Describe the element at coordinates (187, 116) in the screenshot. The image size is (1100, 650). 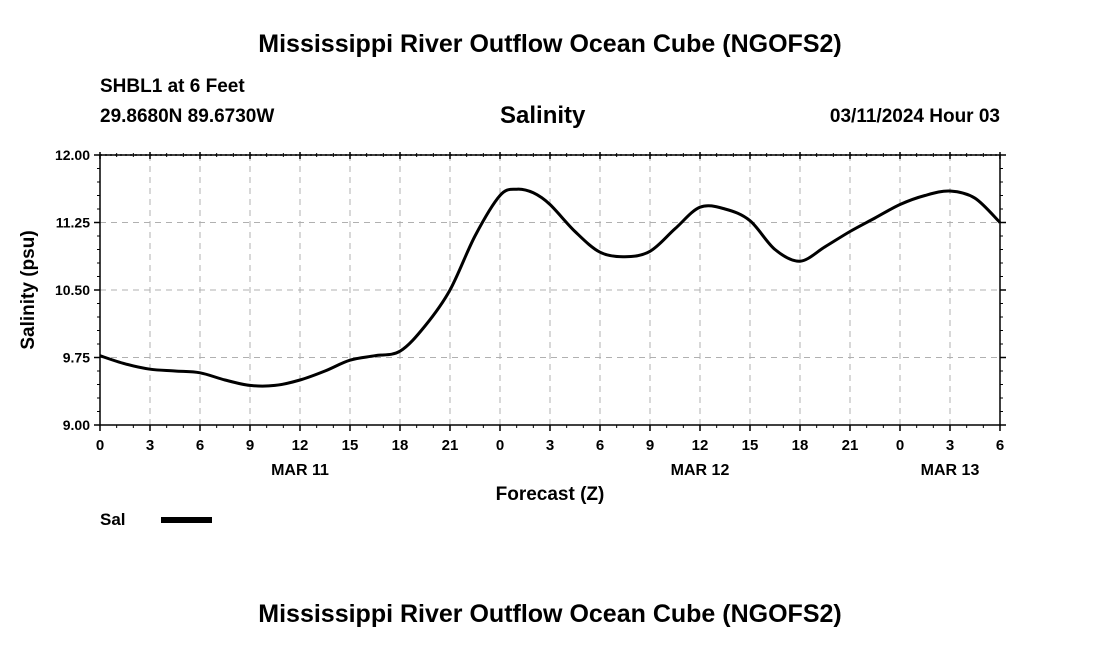
I see `station-coordinates: 29.8680N 89.6730W` at that location.